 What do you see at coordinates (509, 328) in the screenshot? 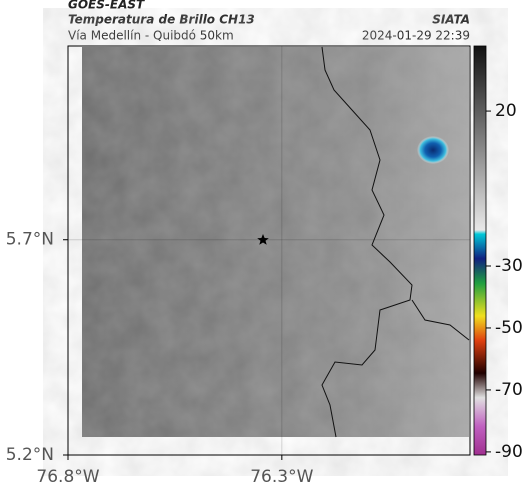
I see `colorbar-label: -50` at bounding box center [509, 328].